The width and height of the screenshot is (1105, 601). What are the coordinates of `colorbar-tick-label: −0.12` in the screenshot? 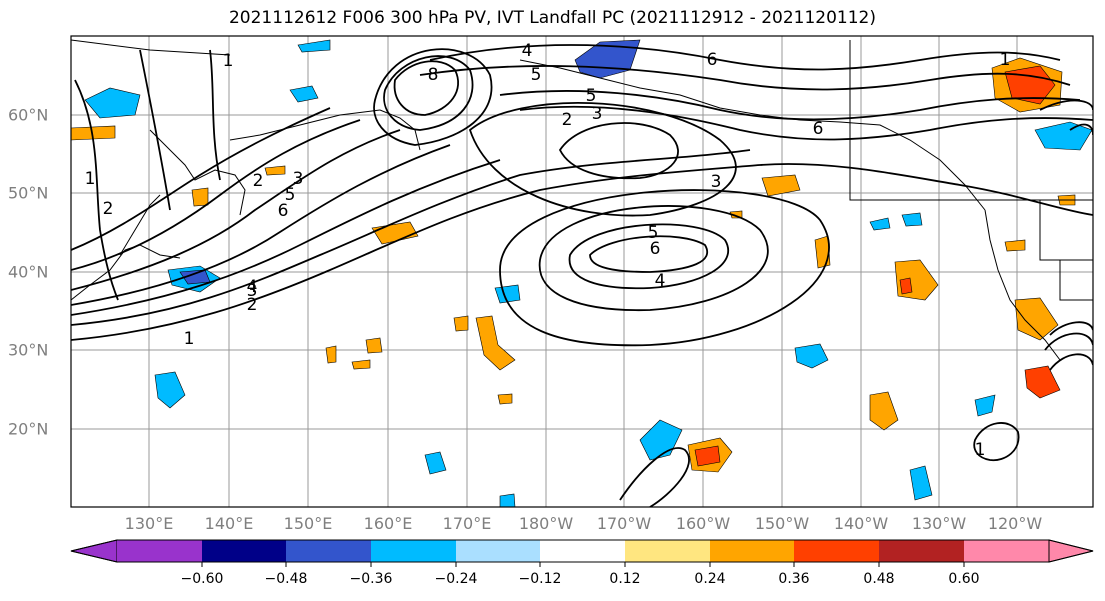 It's located at (540, 579).